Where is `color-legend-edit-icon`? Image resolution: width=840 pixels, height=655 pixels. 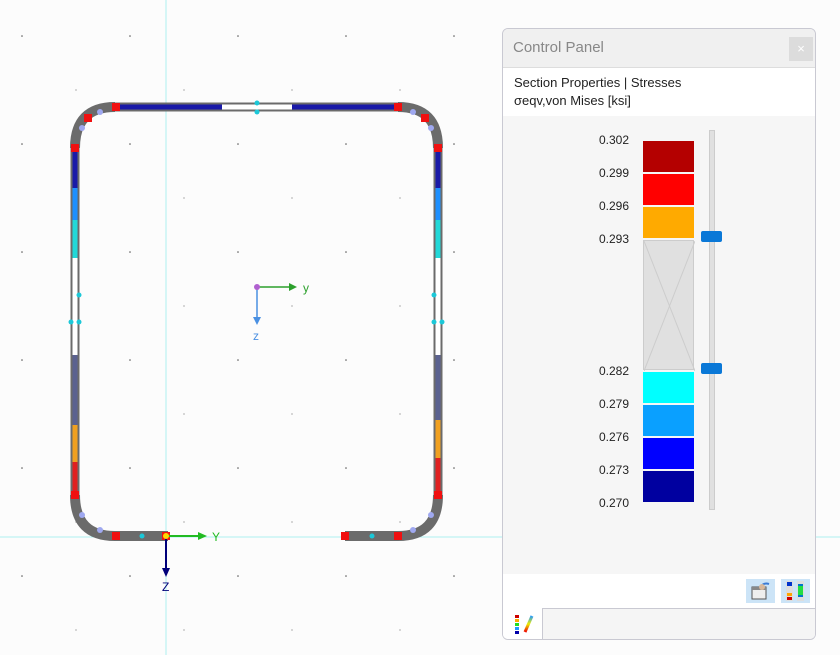 color-legend-edit-icon is located at coordinates (524, 624).